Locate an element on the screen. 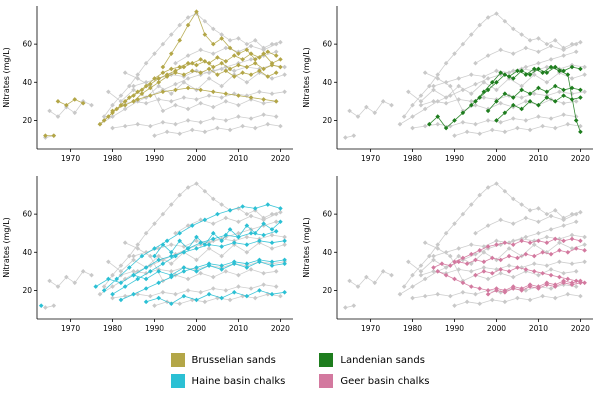 Image resolution: width=600 pixels, height=401 pixels. legend-label-brusselian-sands: Brusselian sands is located at coordinates (233, 360).